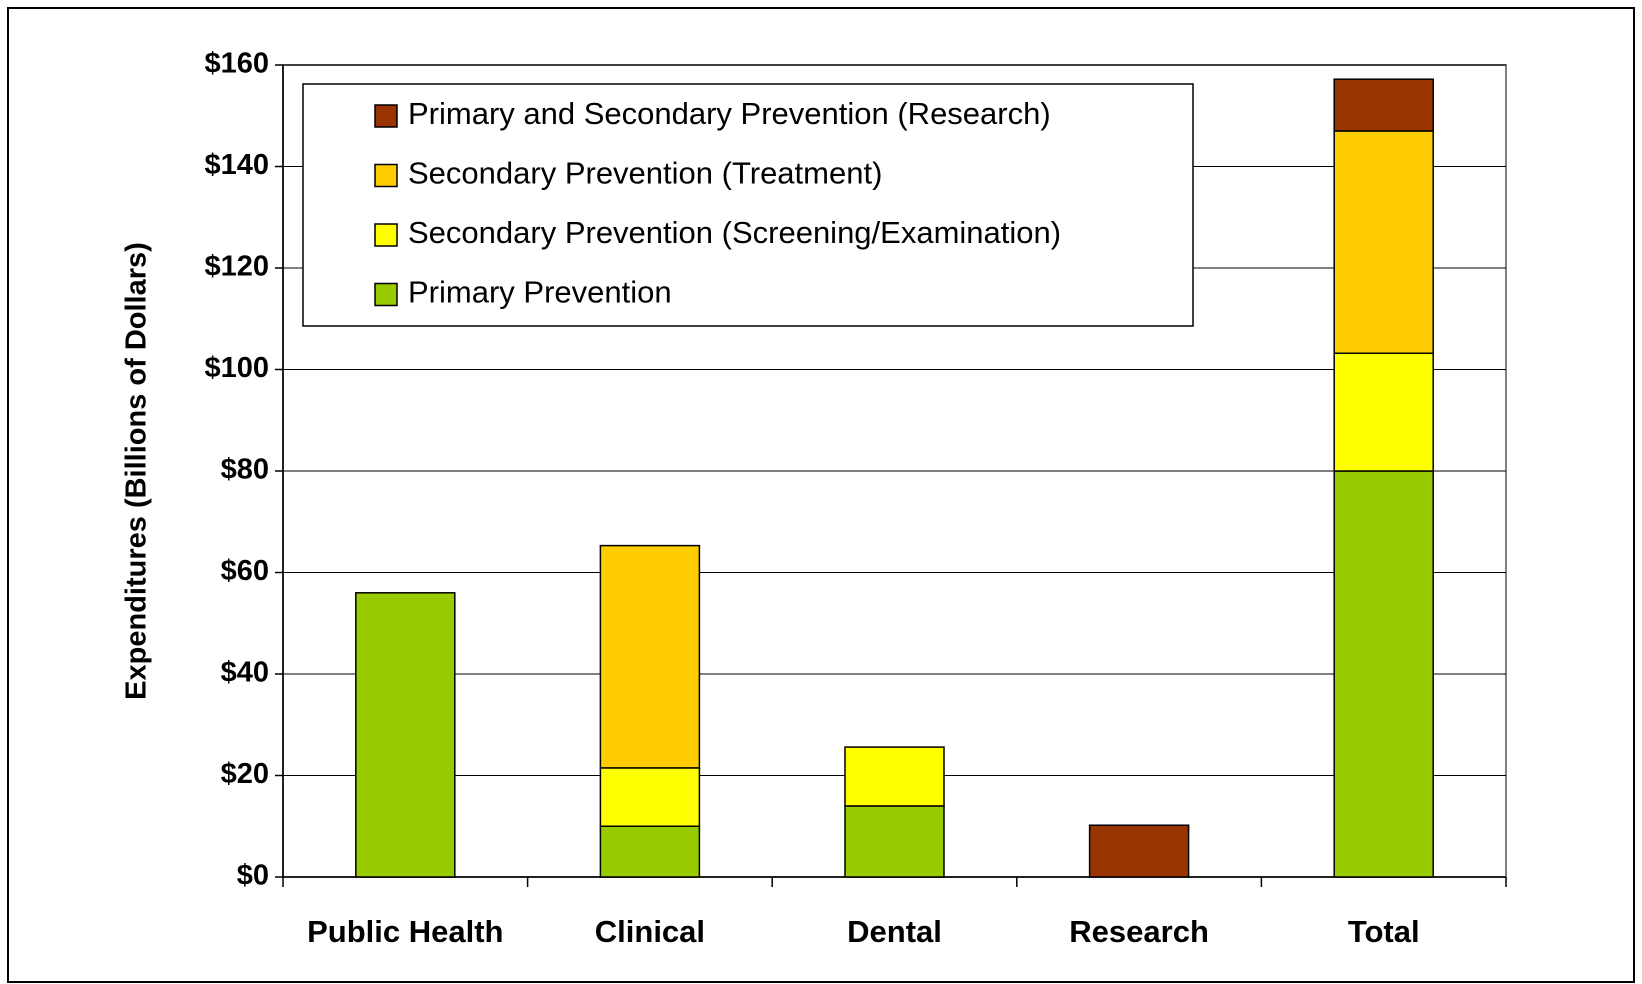 This screenshot has width=1642, height=984. What do you see at coordinates (245, 571) in the screenshot?
I see `y-tick-label: $60` at bounding box center [245, 571].